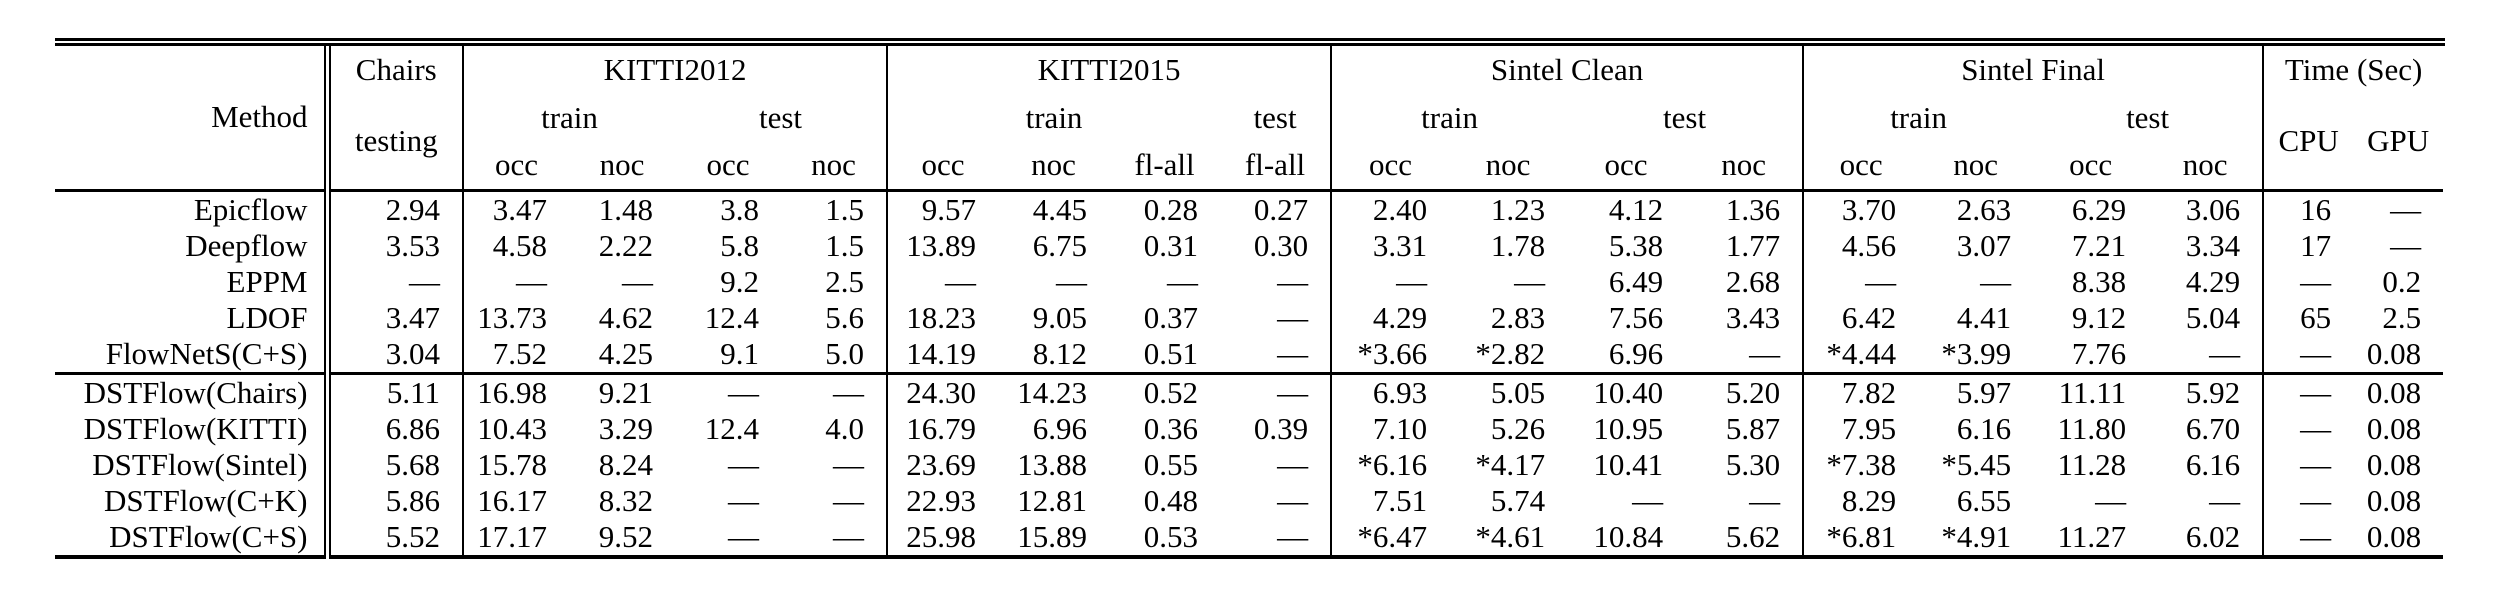  Describe the element at coordinates (1984, 317) in the screenshot. I see `cell-sintelfinal-train-noc: 4.41` at that location.